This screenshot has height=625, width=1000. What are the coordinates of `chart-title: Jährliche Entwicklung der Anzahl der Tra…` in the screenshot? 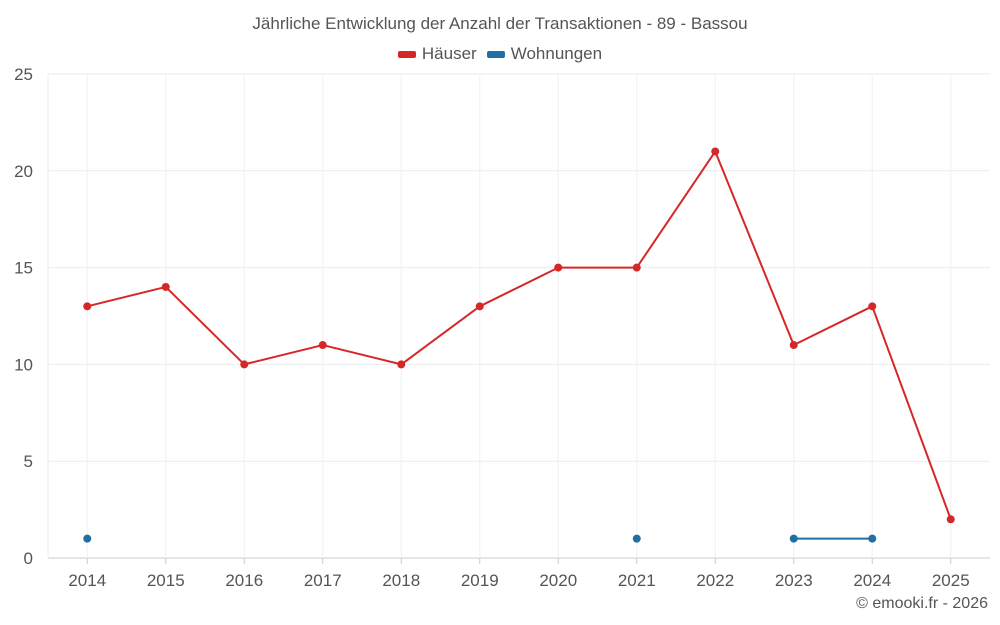 It's located at (500, 23).